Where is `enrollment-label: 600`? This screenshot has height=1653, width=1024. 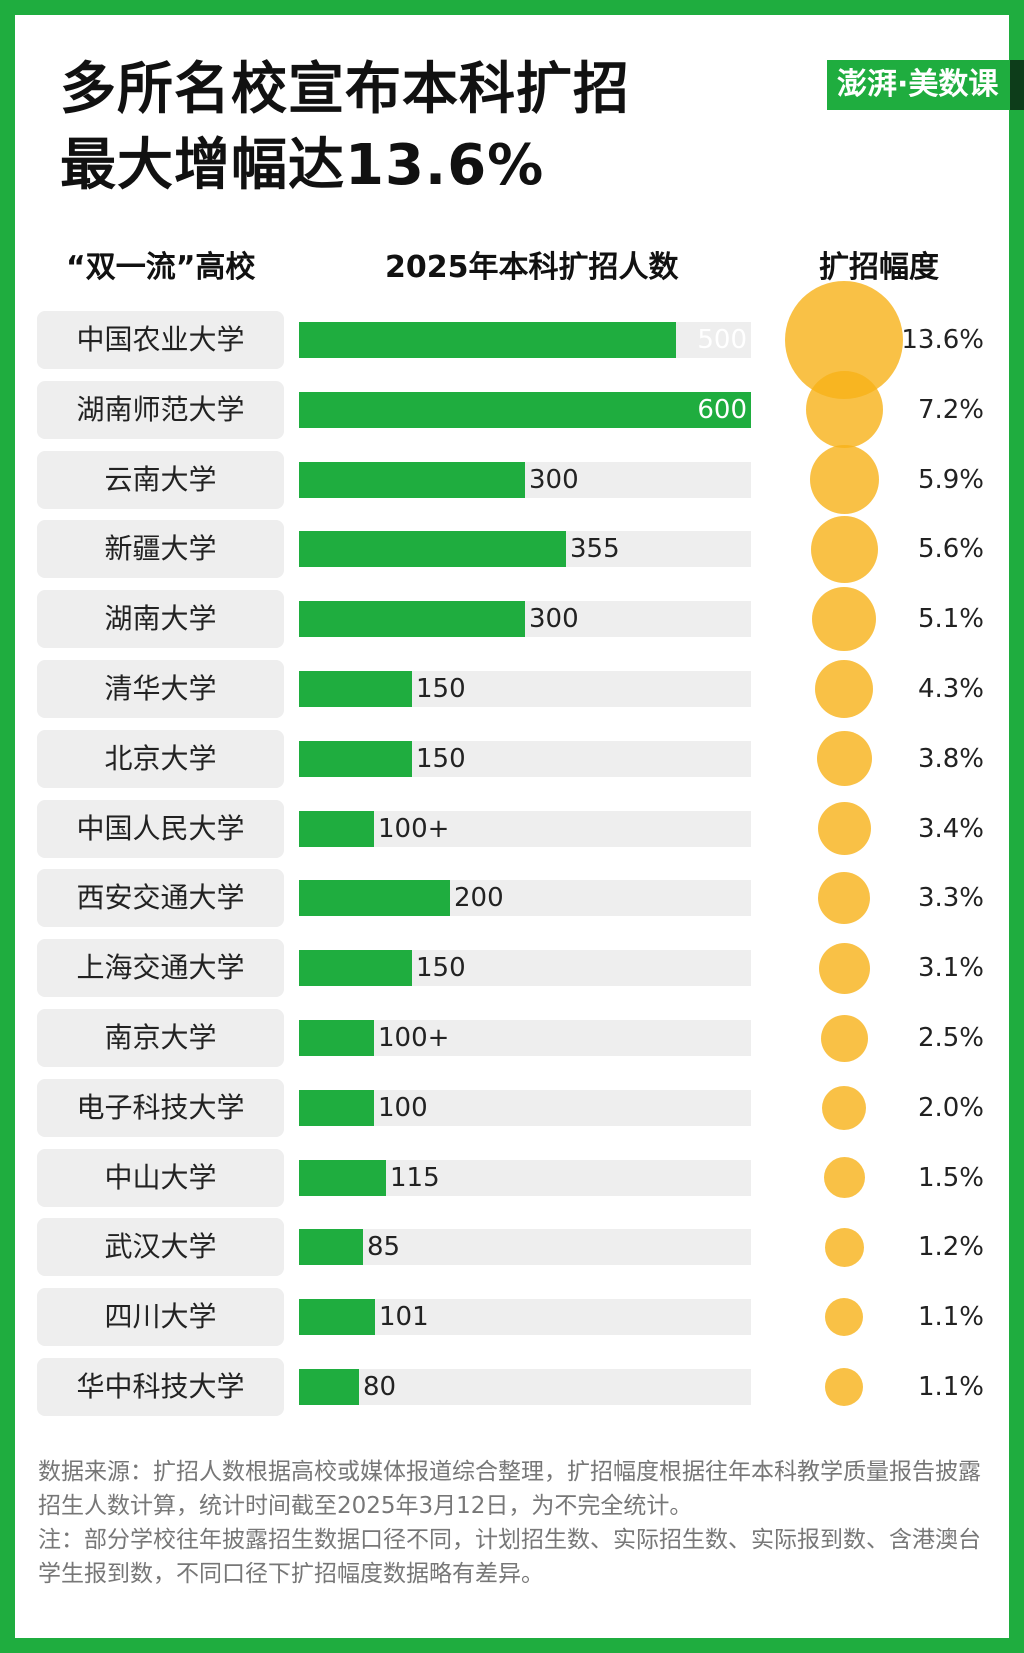
enrollment-label: 600 is located at coordinates (722, 409).